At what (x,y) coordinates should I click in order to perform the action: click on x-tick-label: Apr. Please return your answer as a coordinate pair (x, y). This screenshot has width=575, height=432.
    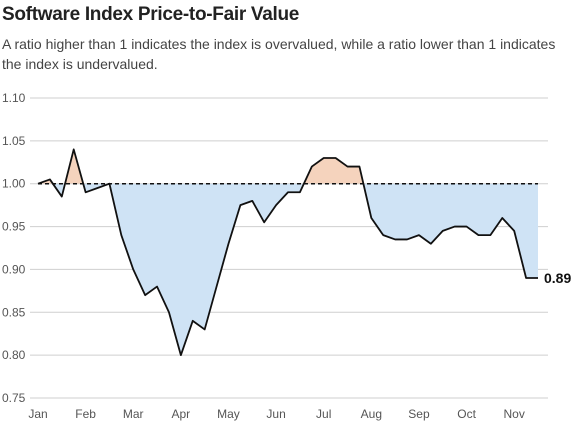
    Looking at the image, I should click on (181, 414).